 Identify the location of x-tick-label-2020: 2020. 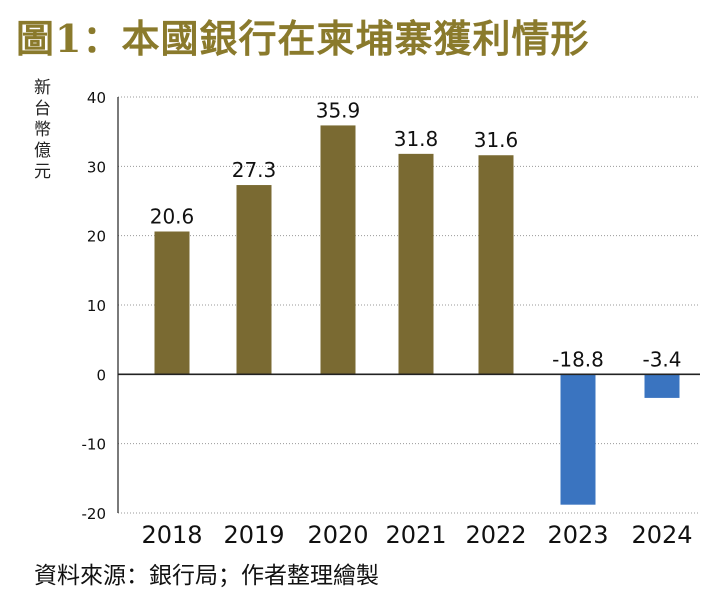
(337, 535).